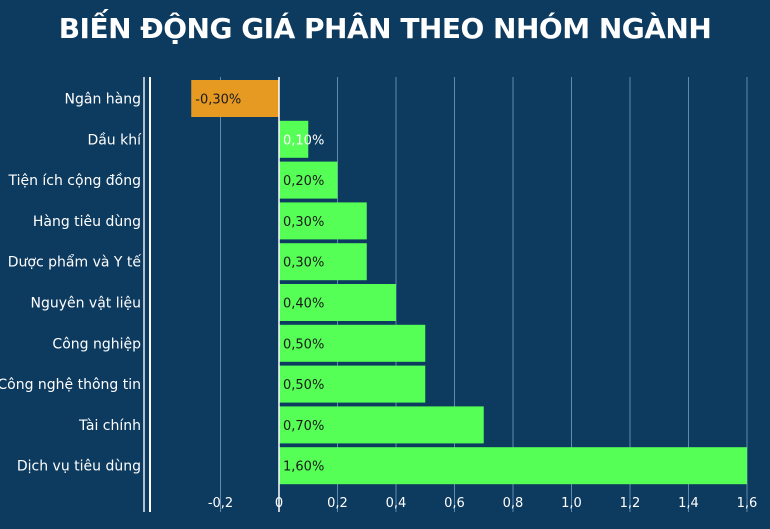 Image resolution: width=770 pixels, height=529 pixels. What do you see at coordinates (79, 467) in the screenshot?
I see `category-label: Dịch vụ tiêu dùng` at bounding box center [79, 467].